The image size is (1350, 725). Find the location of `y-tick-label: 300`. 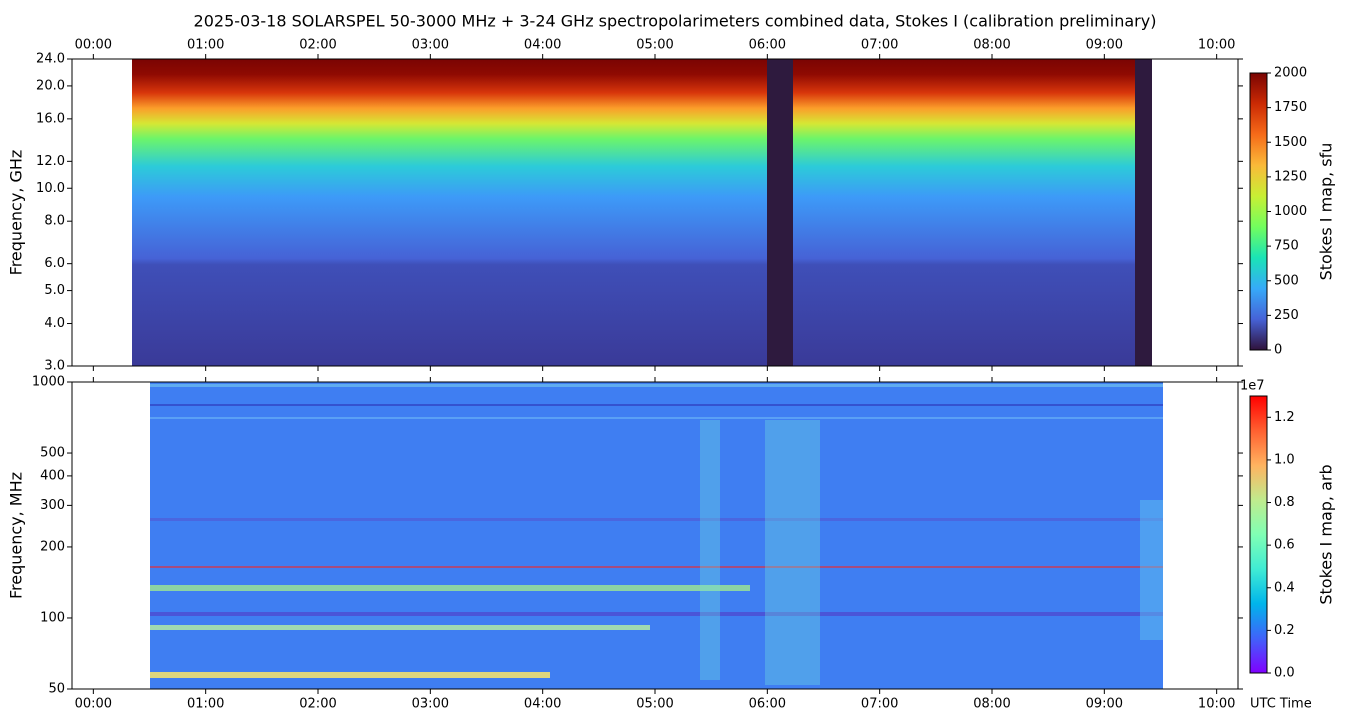

y-tick-label: 300 is located at coordinates (52, 505).